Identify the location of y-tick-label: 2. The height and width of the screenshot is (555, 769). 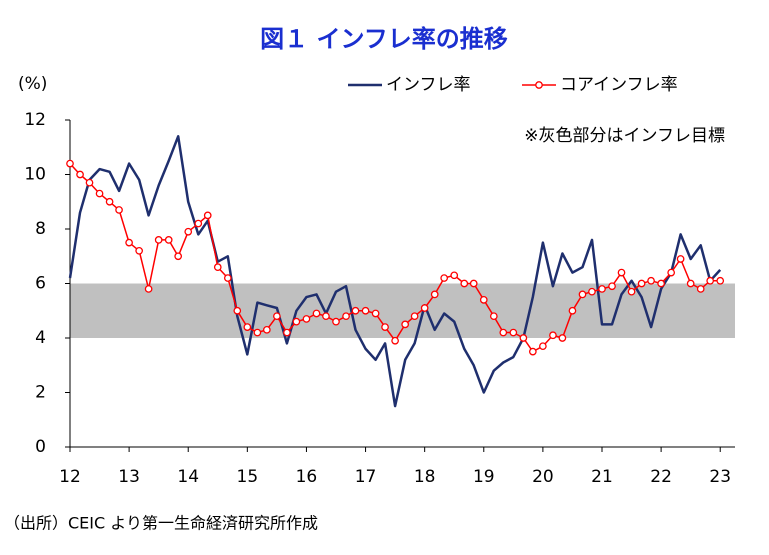
(40, 393).